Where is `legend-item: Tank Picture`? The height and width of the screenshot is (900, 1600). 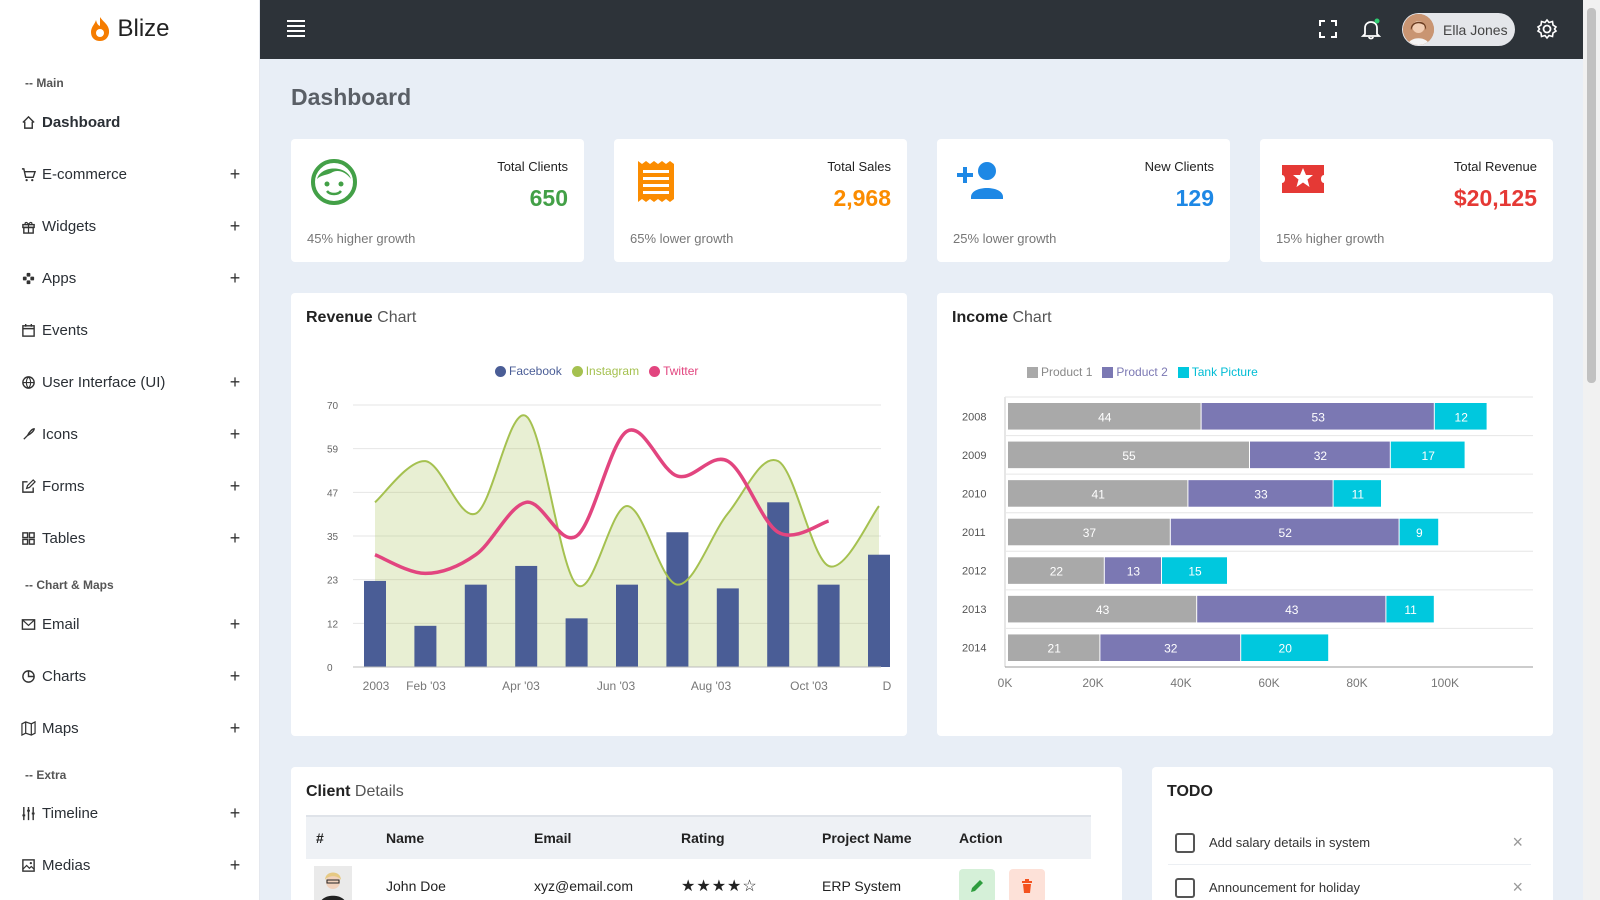
legend-item: Tank Picture is located at coordinates (1217, 372).